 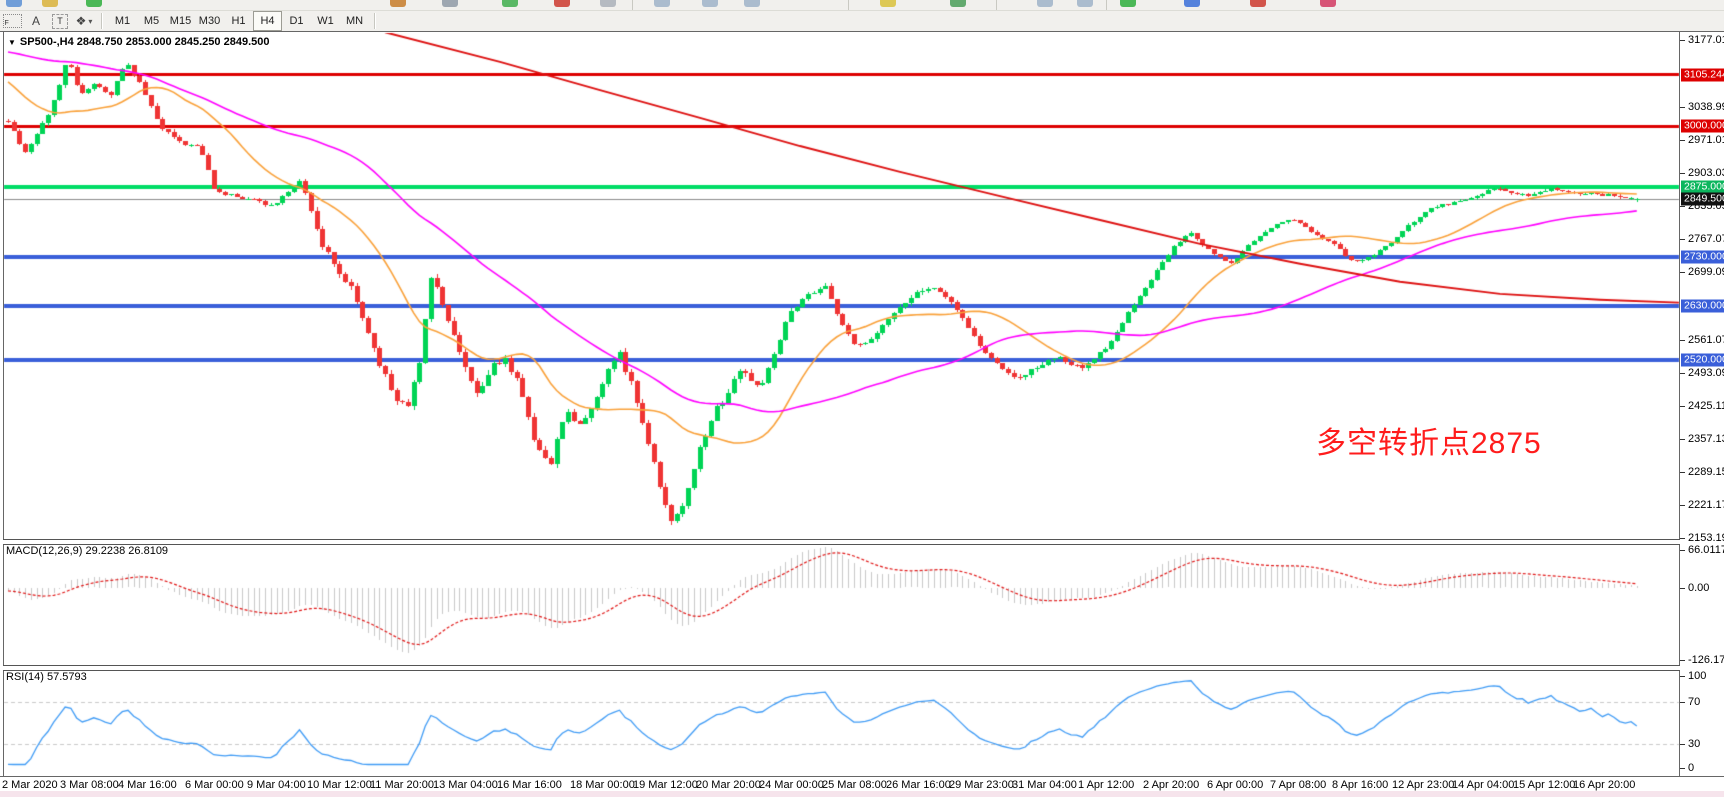 I want to click on rsi-axis-label: 100, so click(x=1697, y=676).